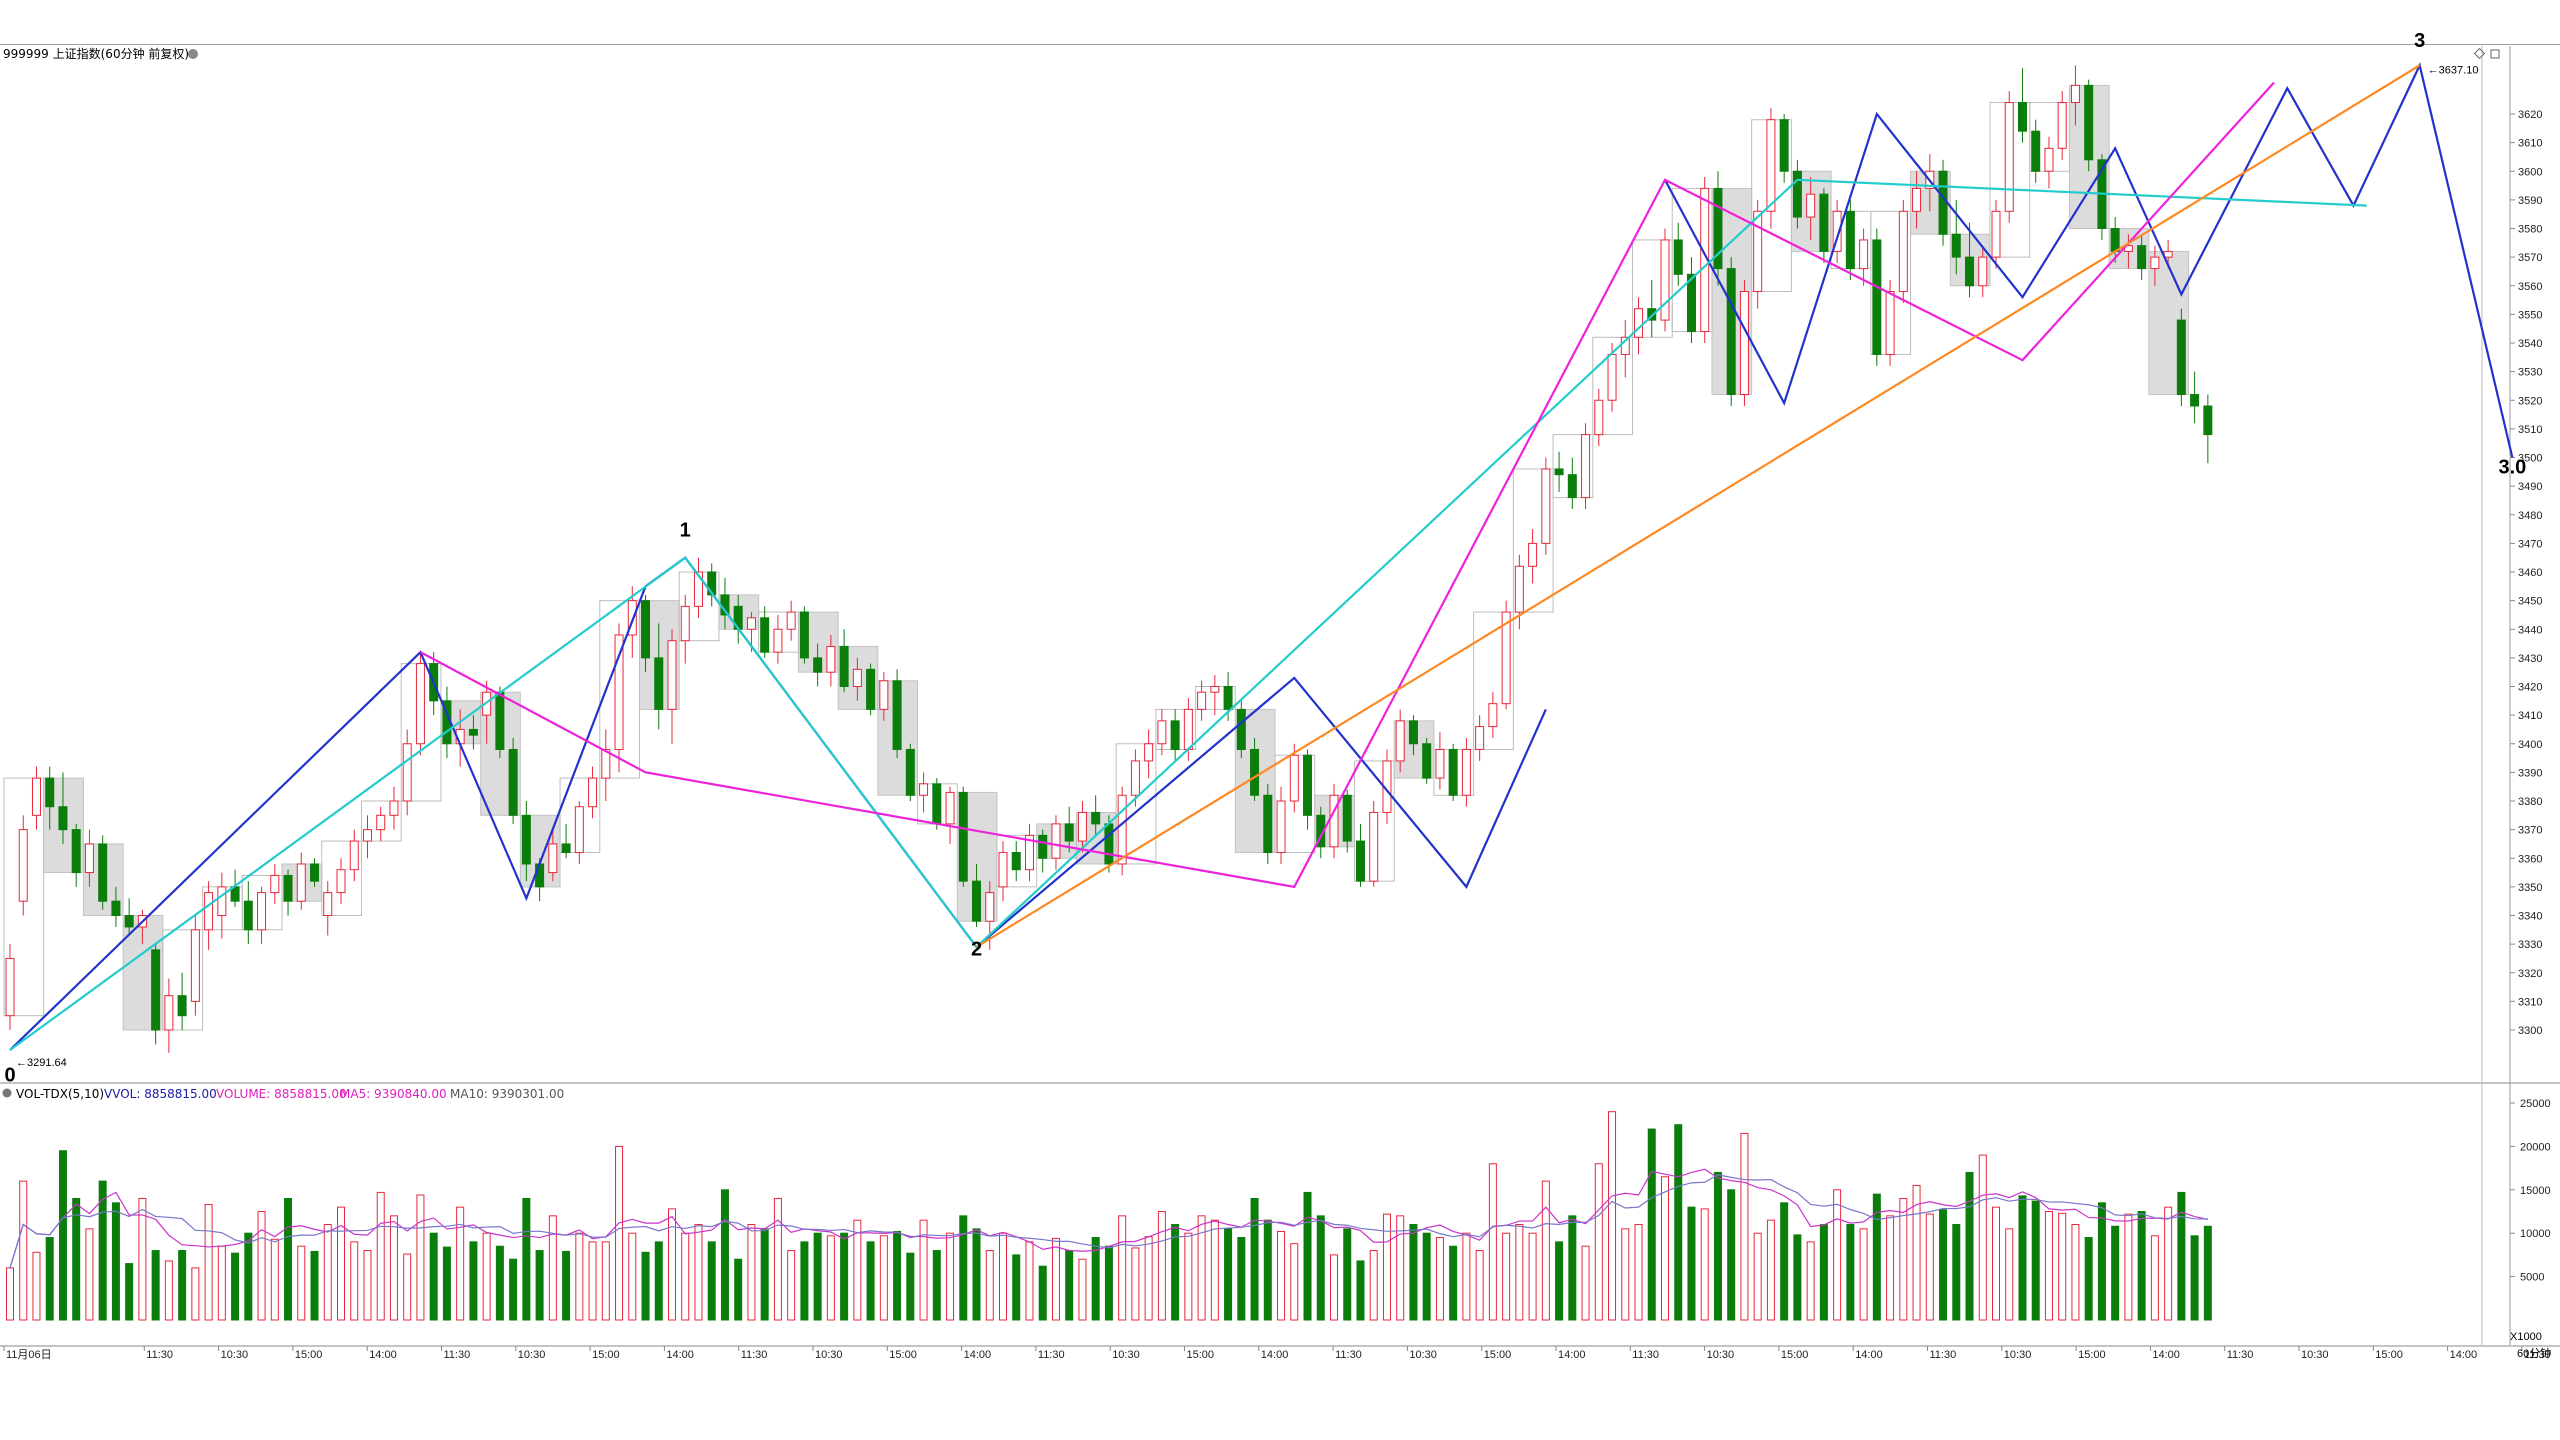  I want to click on period-label: 60分钟, so click(2534, 1353).